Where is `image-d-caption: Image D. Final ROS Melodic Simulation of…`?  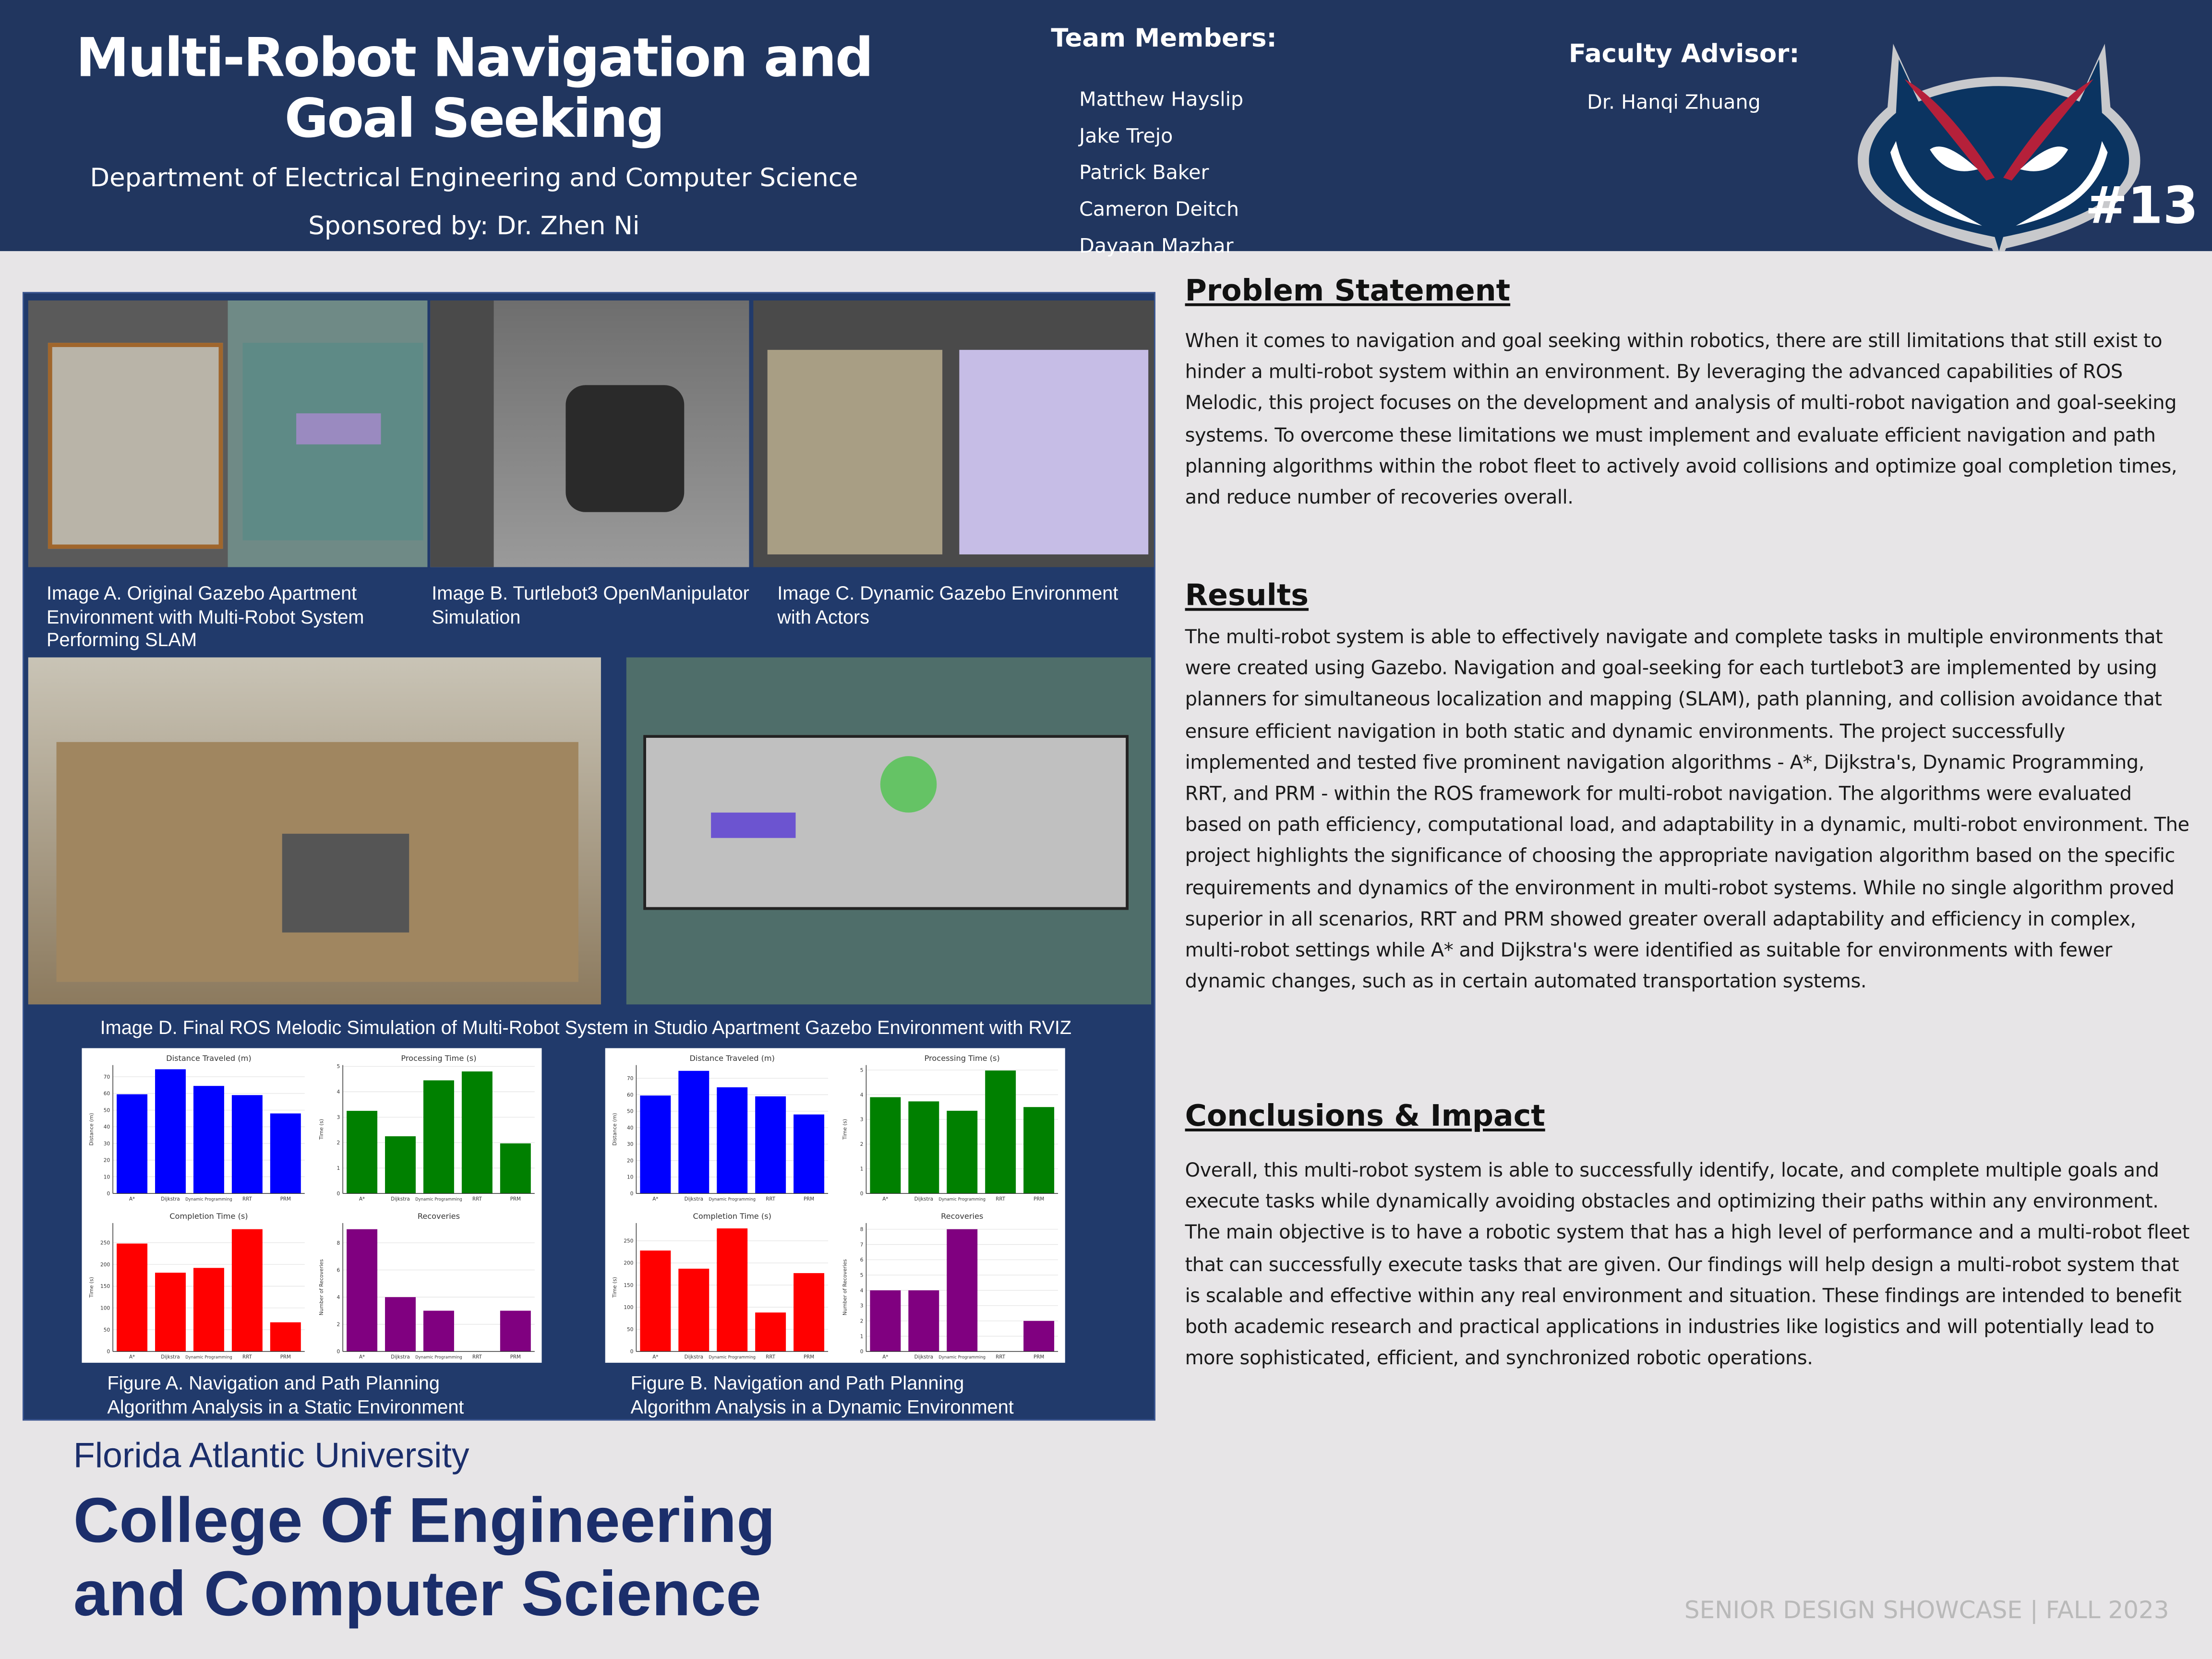
image-d-caption: Image D. Final ROS Melodic Simulation of… is located at coordinates (586, 1027).